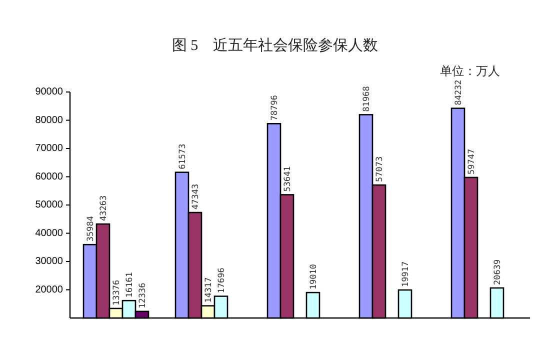 This screenshot has height=338, width=550. I want to click on chart-title: 图 5 近五年社会保险参保人数, so click(275, 45).